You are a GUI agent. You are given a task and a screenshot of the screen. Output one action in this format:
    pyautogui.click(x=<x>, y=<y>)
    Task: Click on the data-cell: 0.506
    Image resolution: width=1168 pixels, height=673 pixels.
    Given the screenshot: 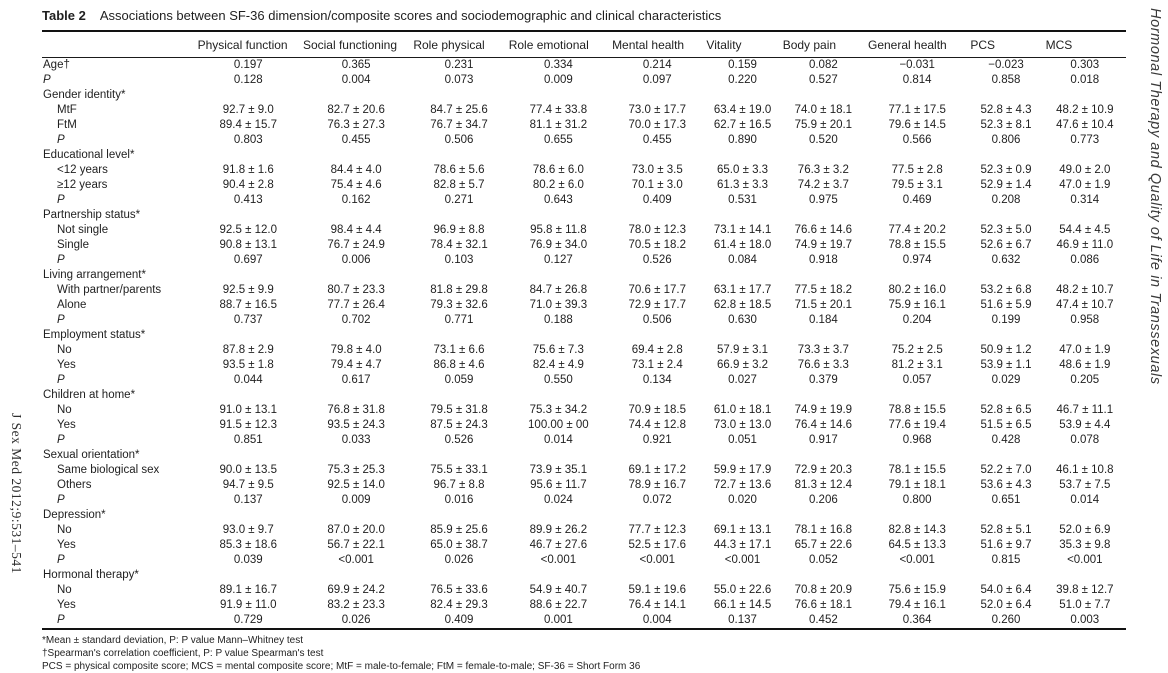 What is the action you would take?
    pyautogui.click(x=459, y=140)
    